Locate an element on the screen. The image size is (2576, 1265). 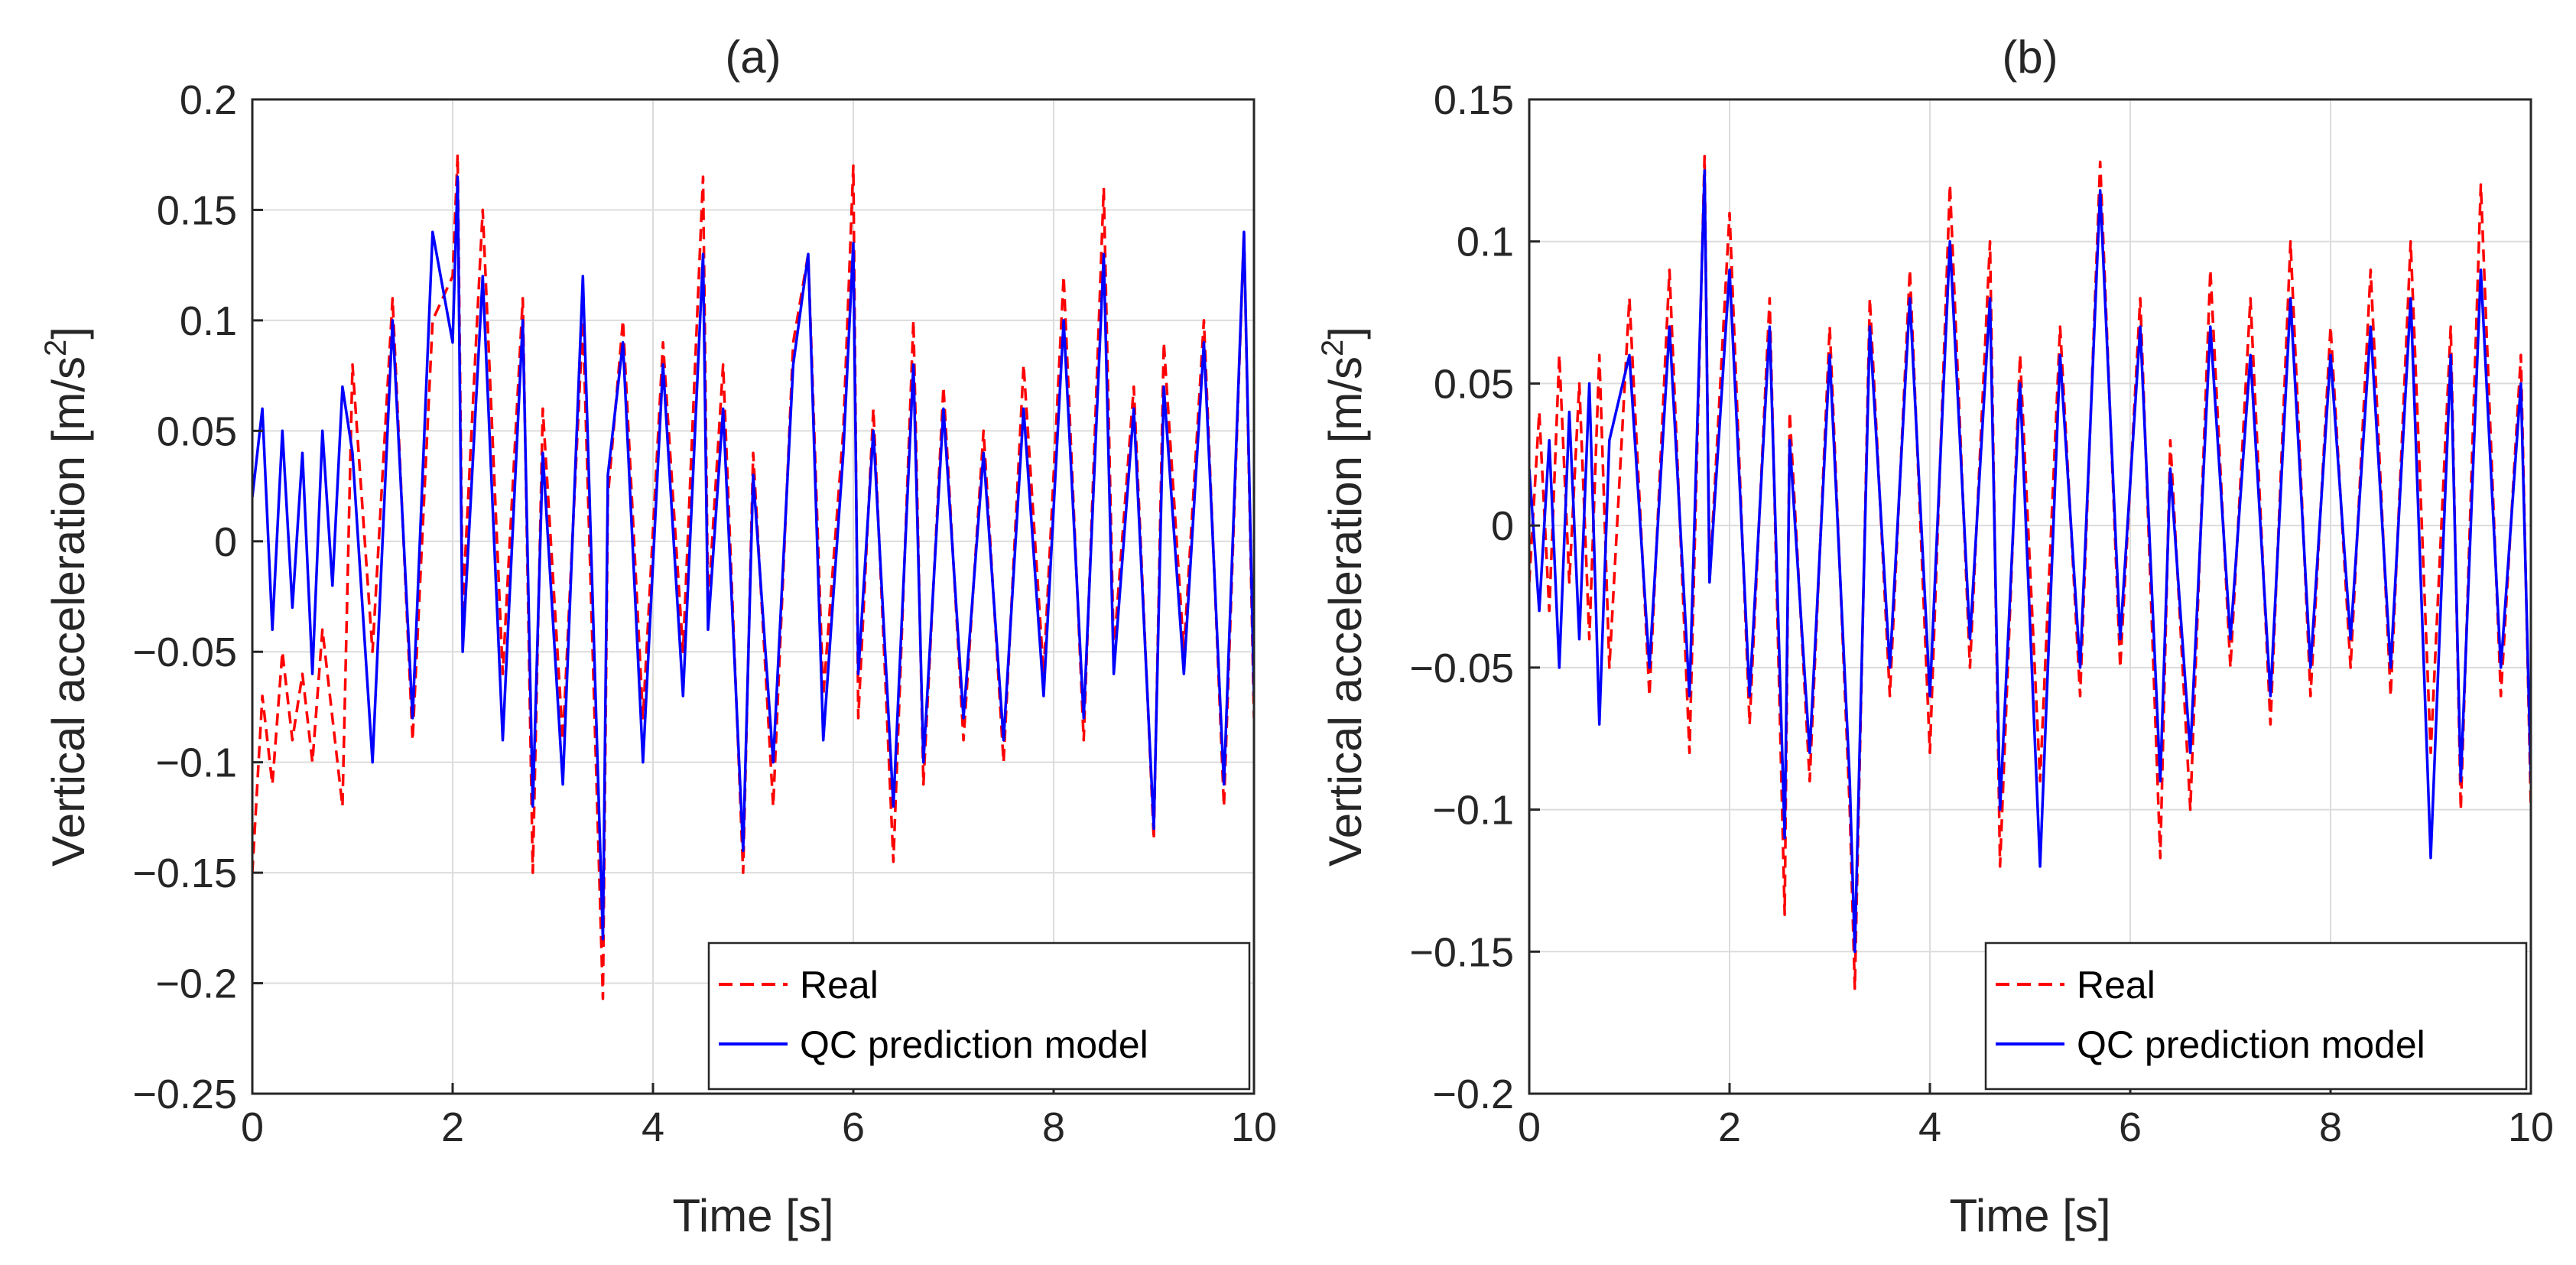
legend-label-real-b: Real is located at coordinates (2116, 985).